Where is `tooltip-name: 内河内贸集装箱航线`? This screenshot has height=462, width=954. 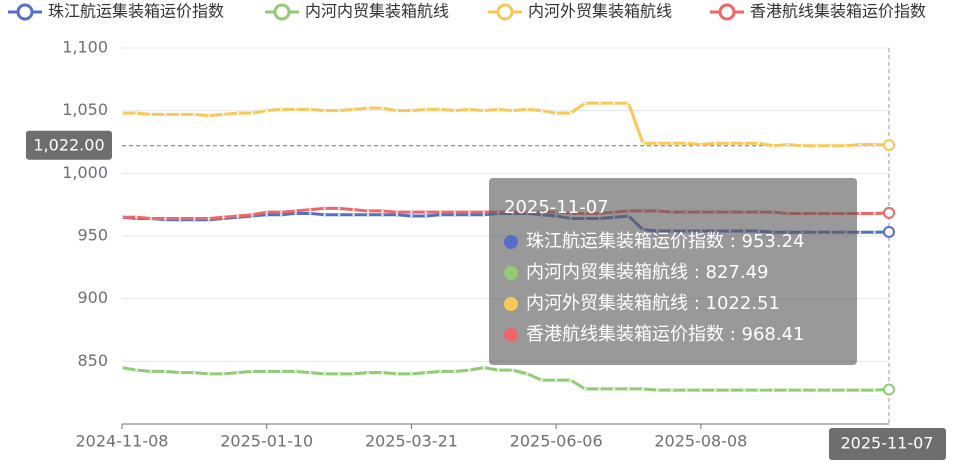 tooltip-name: 内河内贸集装箱航线 is located at coordinates (607, 272).